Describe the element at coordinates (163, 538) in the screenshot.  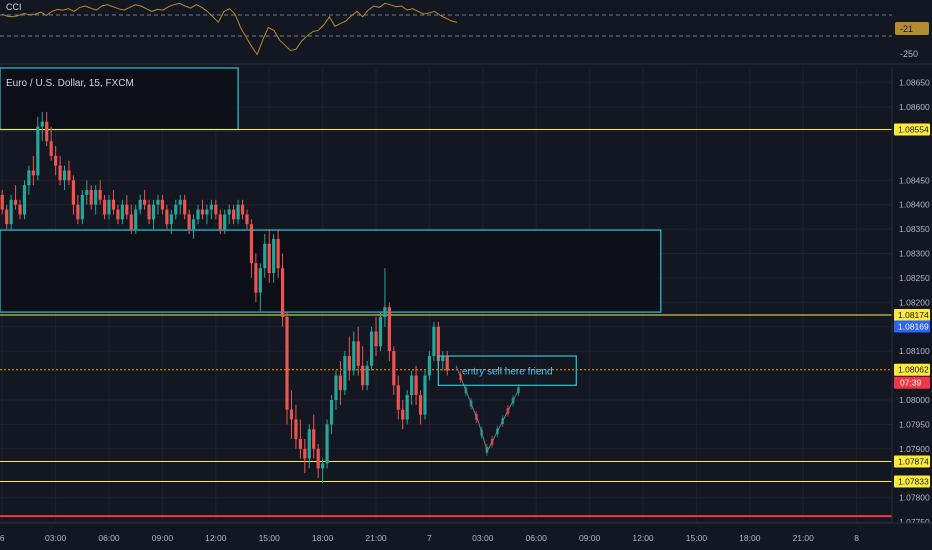
I see `time-tick-label: 09:00` at that location.